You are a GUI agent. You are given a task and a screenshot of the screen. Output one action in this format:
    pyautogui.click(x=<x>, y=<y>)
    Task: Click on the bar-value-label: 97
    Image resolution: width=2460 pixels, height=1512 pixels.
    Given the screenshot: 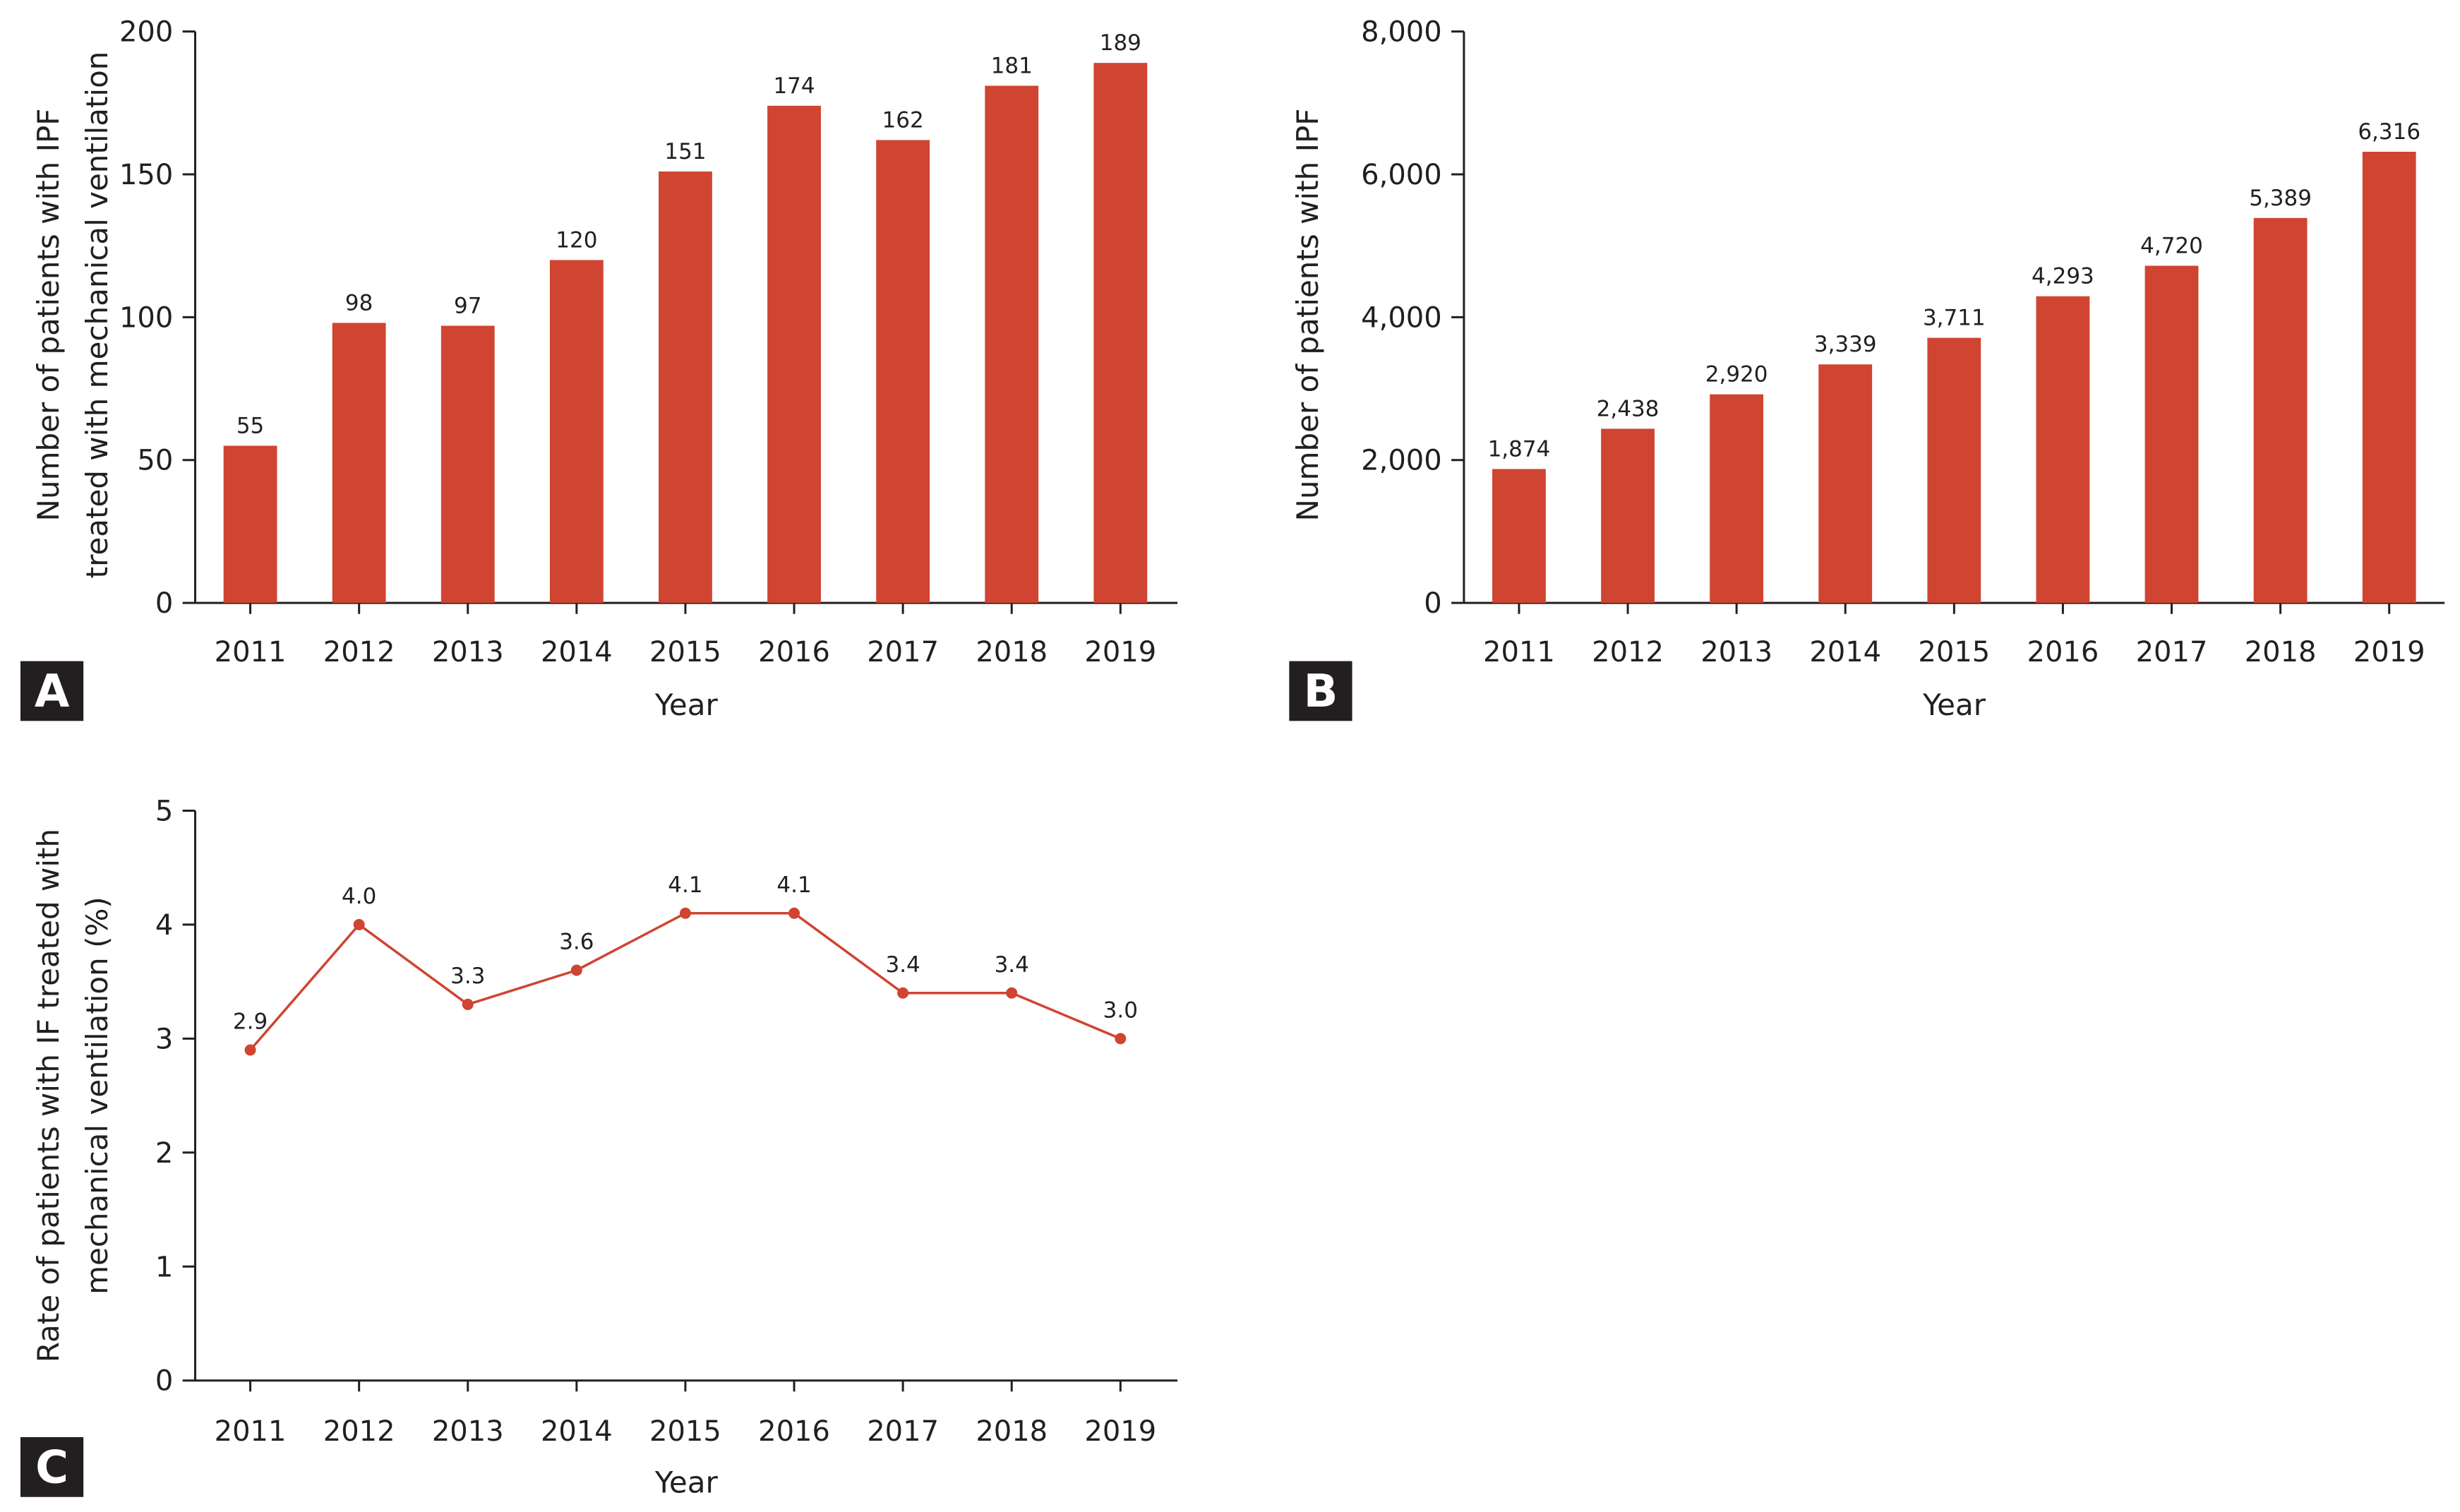 What is the action you would take?
    pyautogui.click(x=468, y=306)
    